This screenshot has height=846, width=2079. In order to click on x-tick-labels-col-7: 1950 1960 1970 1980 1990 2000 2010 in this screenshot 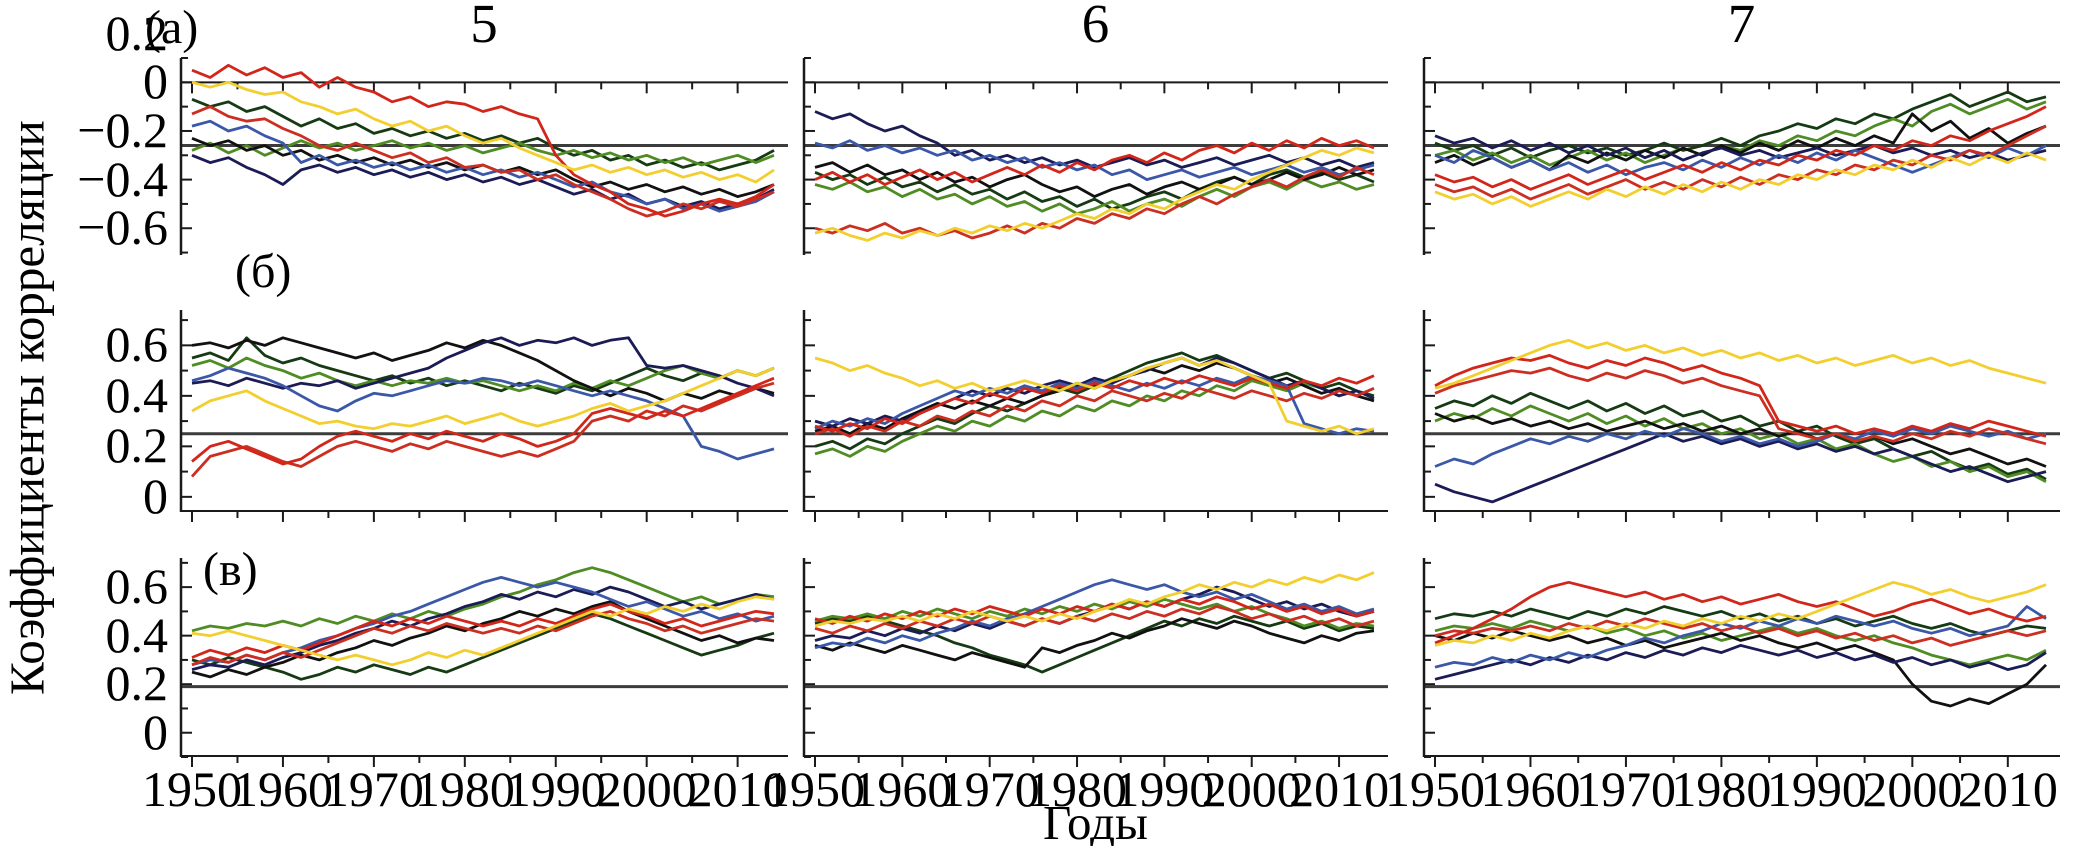, I will do `click(1722, 787)`.